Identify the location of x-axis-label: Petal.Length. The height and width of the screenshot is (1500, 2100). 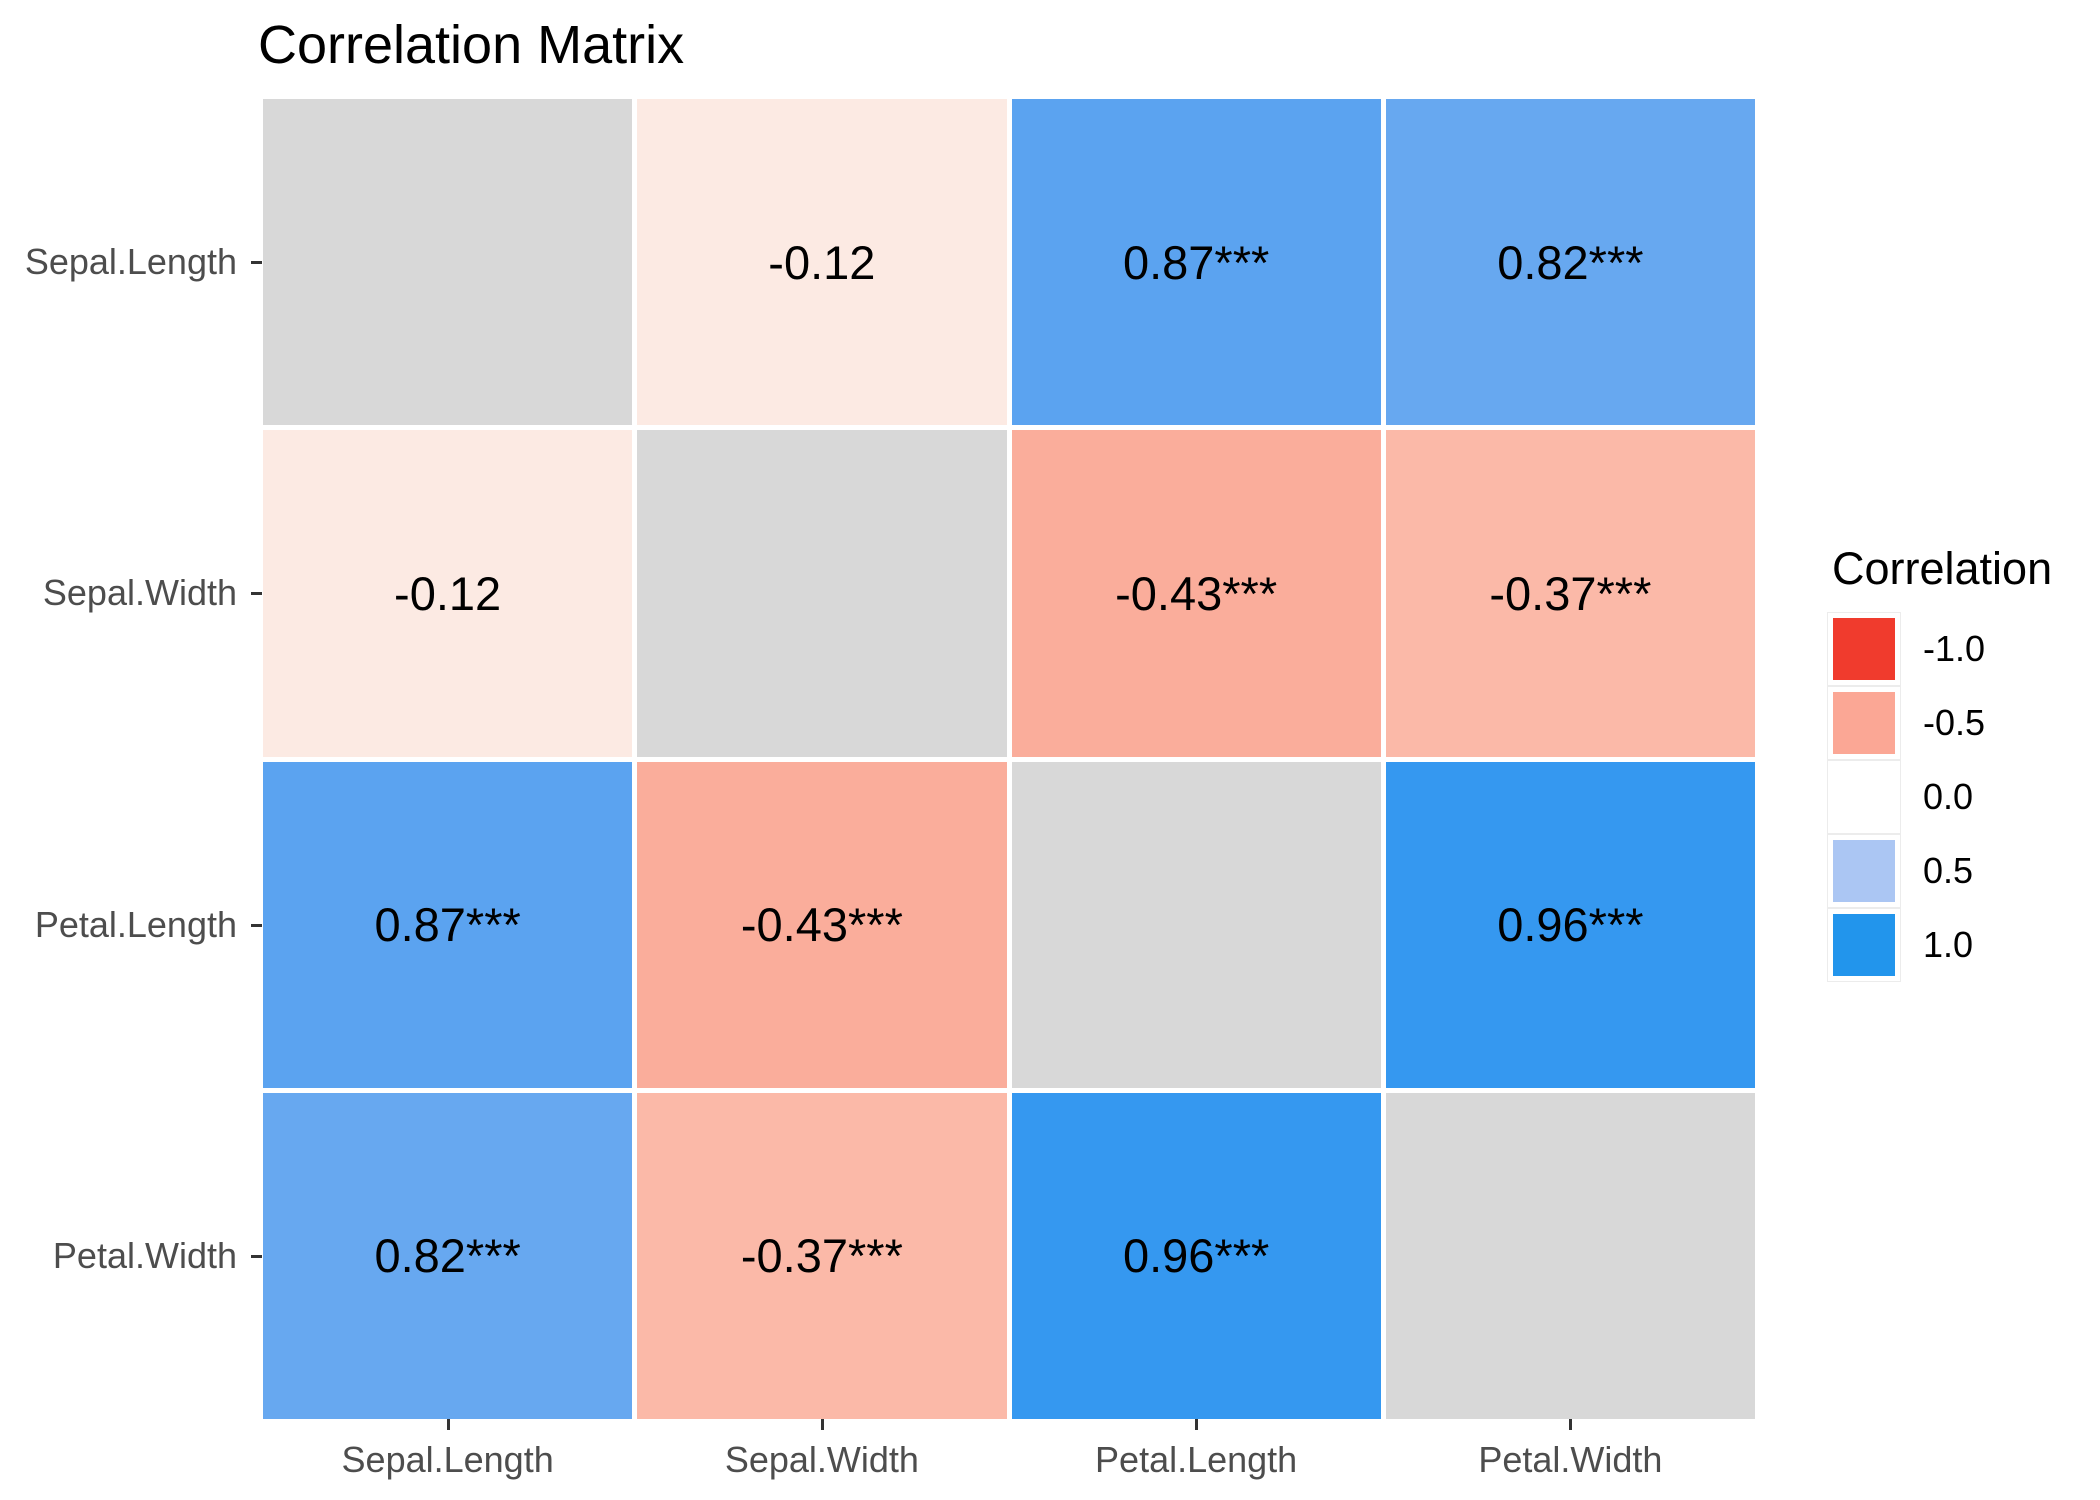
(1196, 1459).